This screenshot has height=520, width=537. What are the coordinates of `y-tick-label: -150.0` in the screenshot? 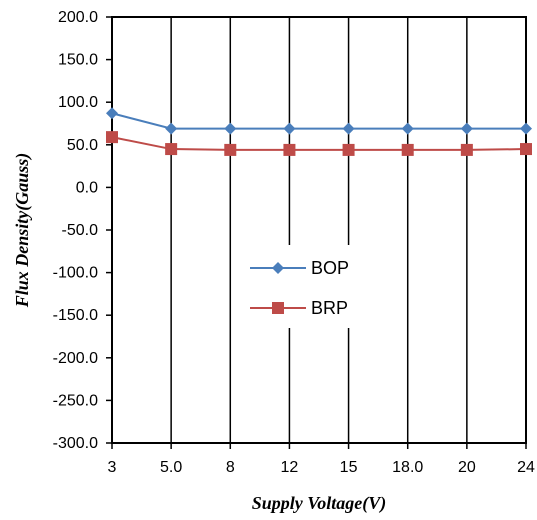 It's located at (75, 315).